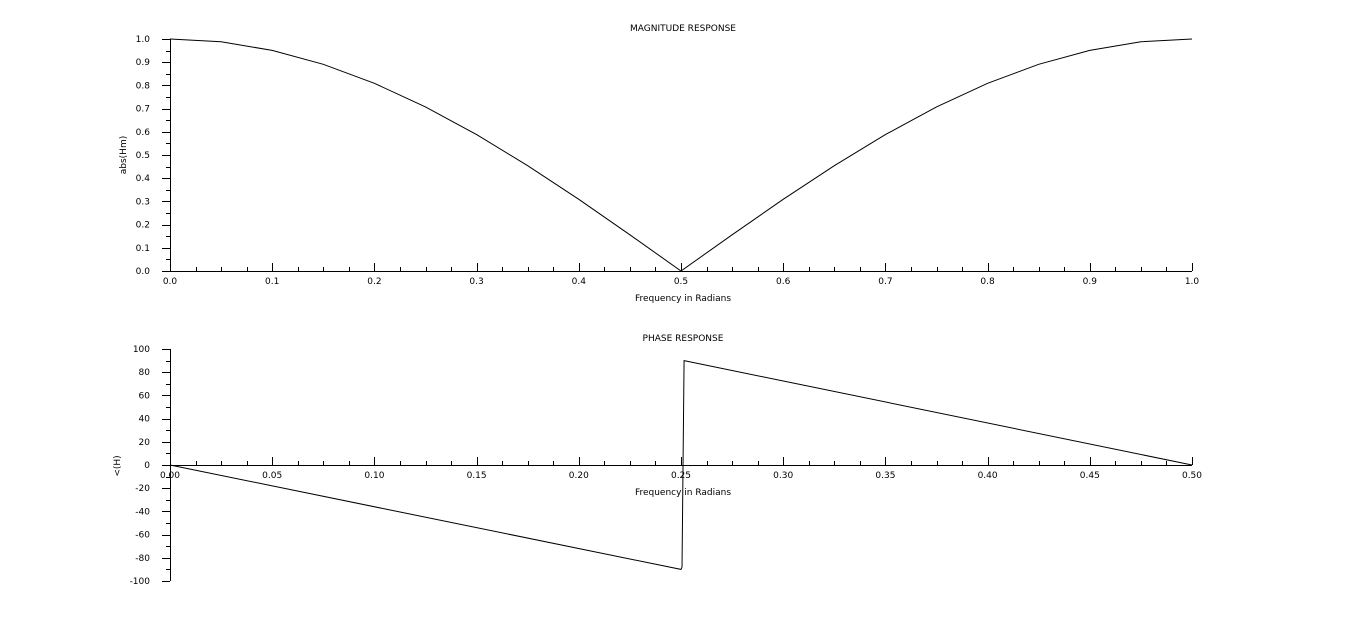 The width and height of the screenshot is (1364, 620). I want to click on phase-x-tick-label: 0.40, so click(988, 476).